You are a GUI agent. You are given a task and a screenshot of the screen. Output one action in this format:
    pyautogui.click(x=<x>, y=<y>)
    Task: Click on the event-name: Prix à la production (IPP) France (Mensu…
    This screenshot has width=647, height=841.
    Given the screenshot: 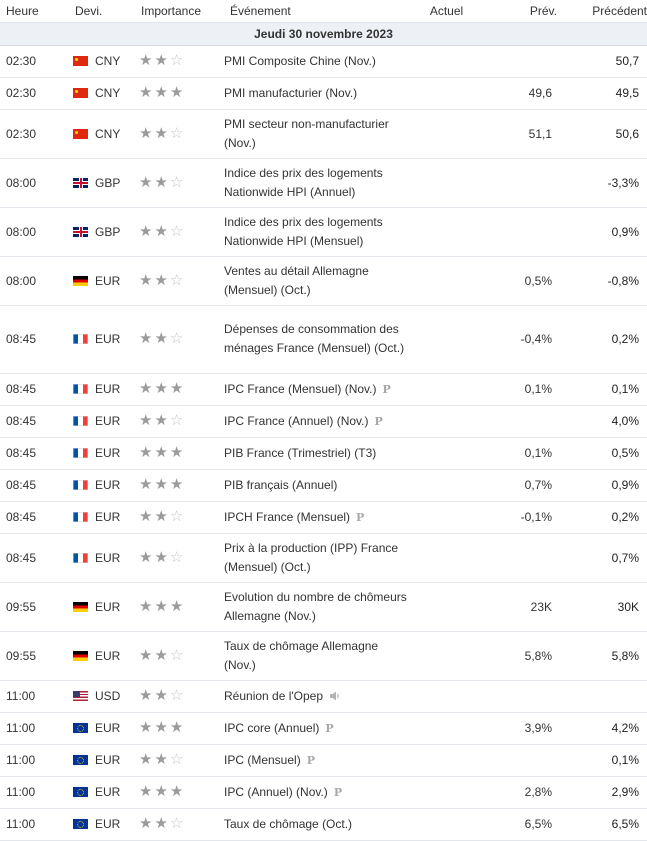 What is the action you would take?
    pyautogui.click(x=311, y=557)
    